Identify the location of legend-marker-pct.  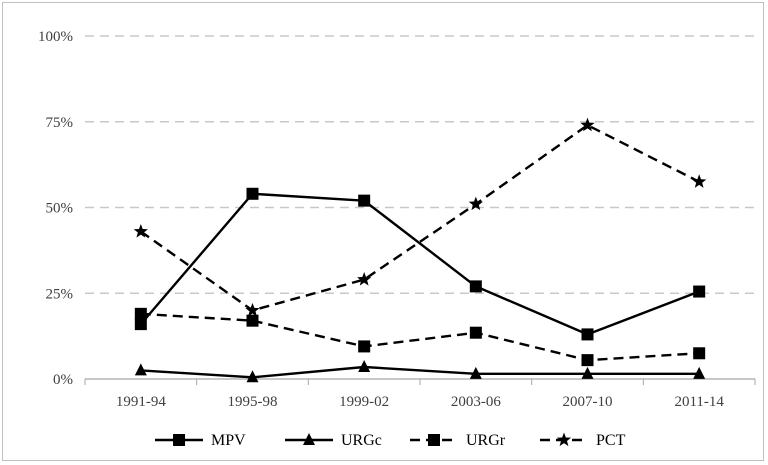
(564, 439).